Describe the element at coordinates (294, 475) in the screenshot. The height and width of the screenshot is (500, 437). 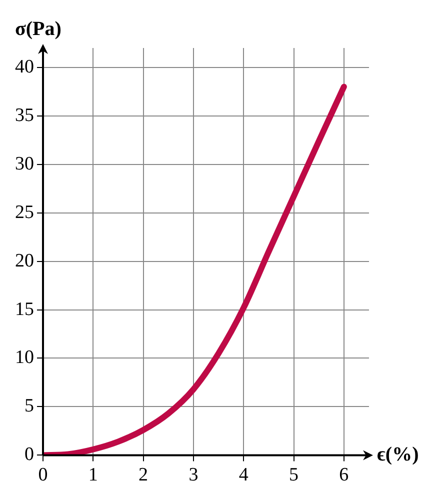
I see `x-tick-label: 5` at that location.